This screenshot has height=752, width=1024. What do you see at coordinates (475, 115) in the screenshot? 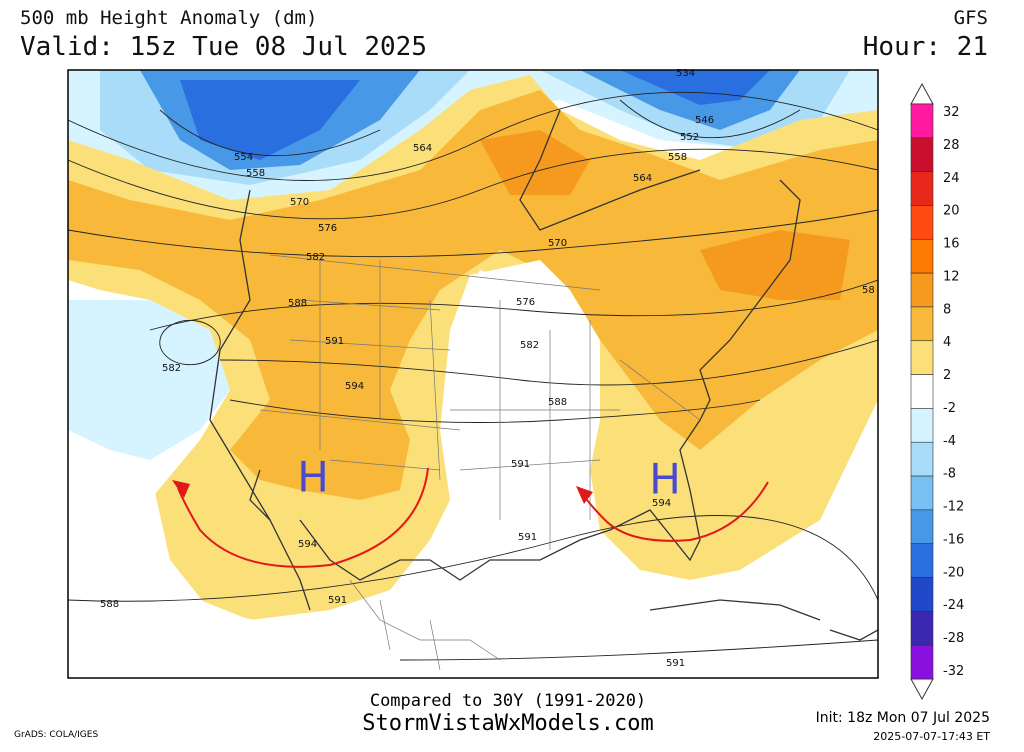
I see `anomaly-deep-blue` at bounding box center [475, 115].